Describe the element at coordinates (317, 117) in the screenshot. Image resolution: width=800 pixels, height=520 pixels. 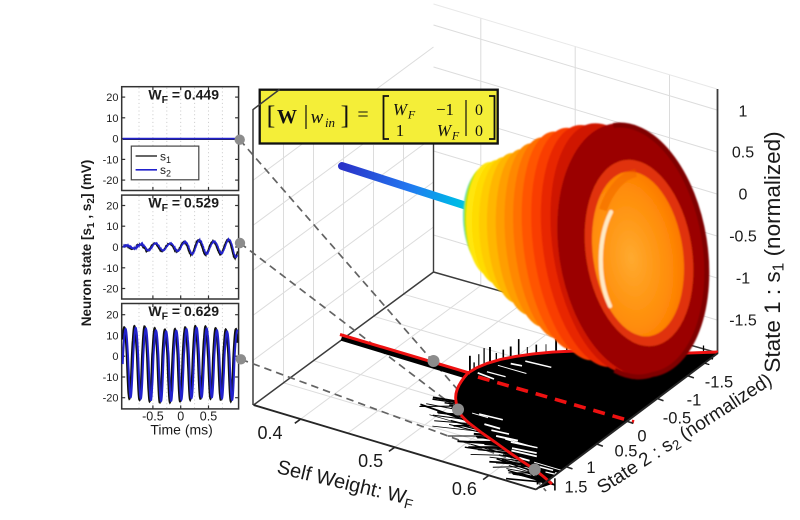
I see `svg-text: w` at that location.